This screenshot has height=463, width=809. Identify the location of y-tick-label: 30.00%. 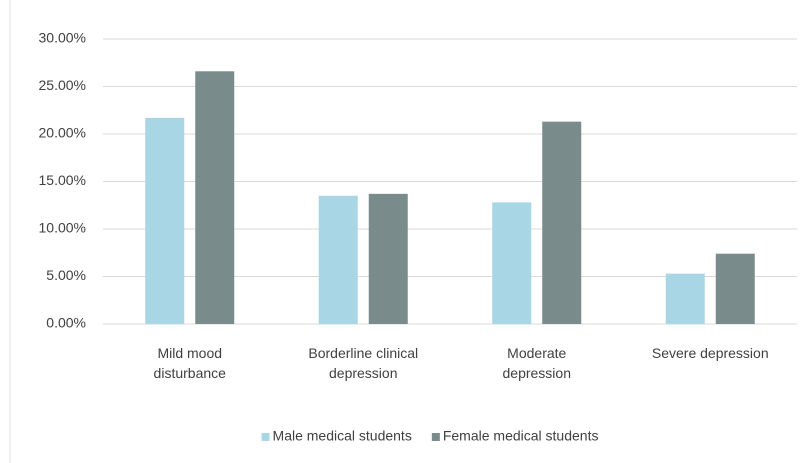
(62, 38).